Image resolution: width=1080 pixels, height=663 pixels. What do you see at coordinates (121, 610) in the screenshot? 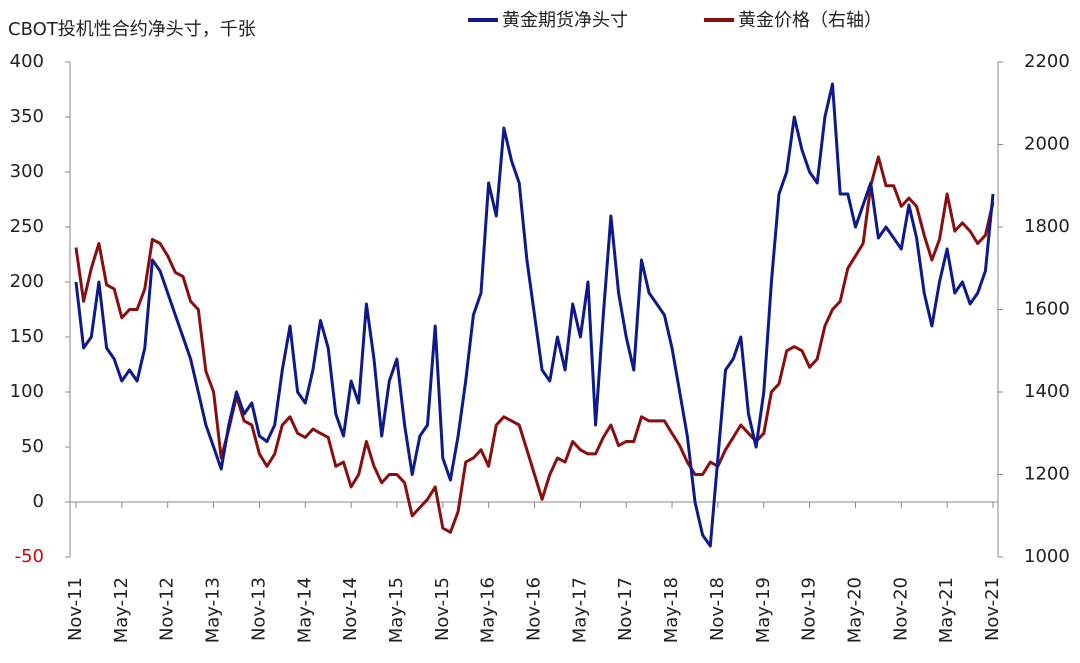
I see `x-tick-label: May-12` at bounding box center [121, 610].